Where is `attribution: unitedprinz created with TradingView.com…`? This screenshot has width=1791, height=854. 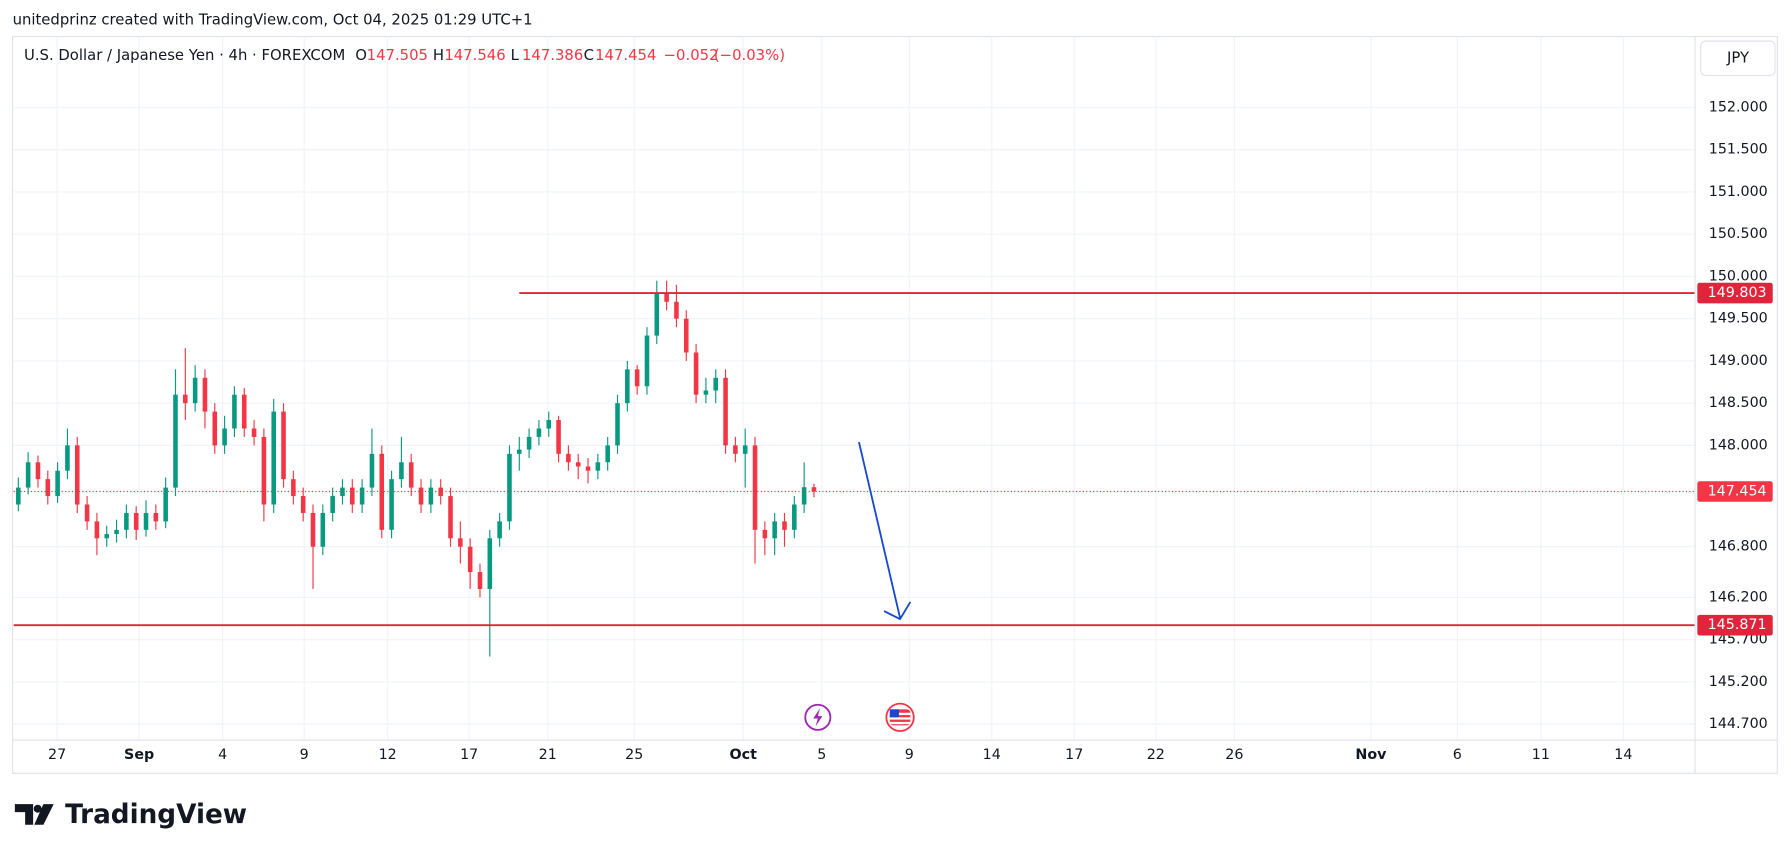 attribution: unitedprinz created with TradingView.com… is located at coordinates (273, 20).